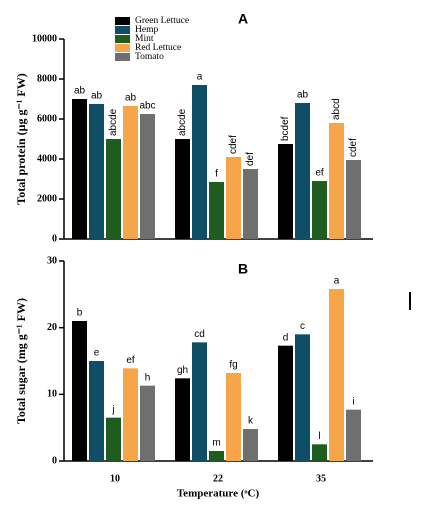 The height and width of the screenshot is (512, 421). Describe the element at coordinates (218, 478) in the screenshot. I see `x-tick-label: 22` at that location.